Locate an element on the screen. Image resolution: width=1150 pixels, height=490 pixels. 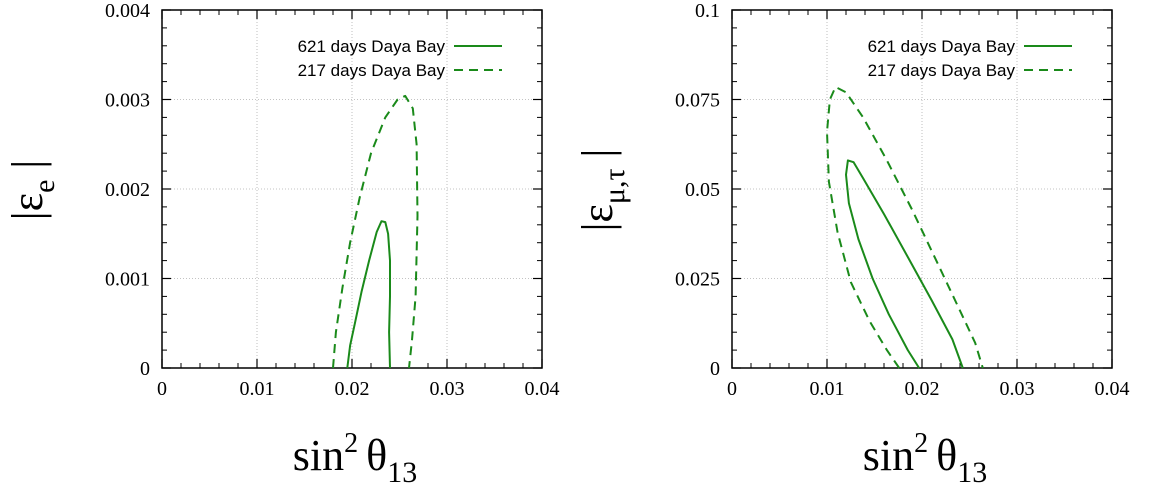
y-tick-label: 0.1 is located at coordinates (707, 11).